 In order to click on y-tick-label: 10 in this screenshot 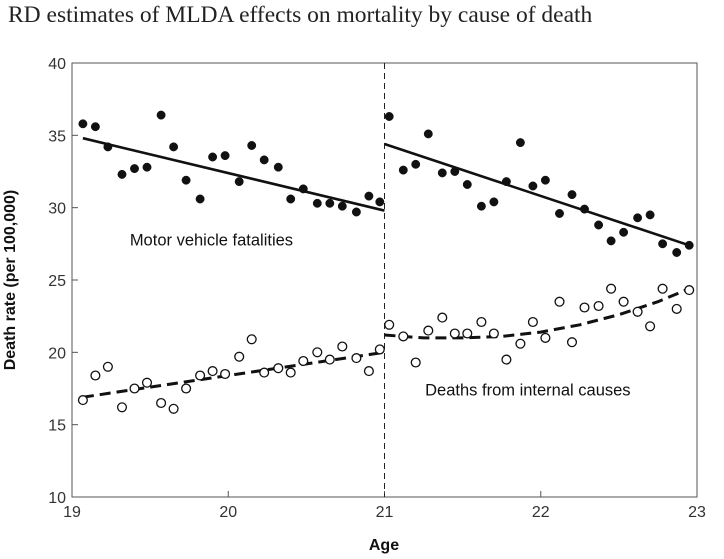, I will do `click(57, 498)`.